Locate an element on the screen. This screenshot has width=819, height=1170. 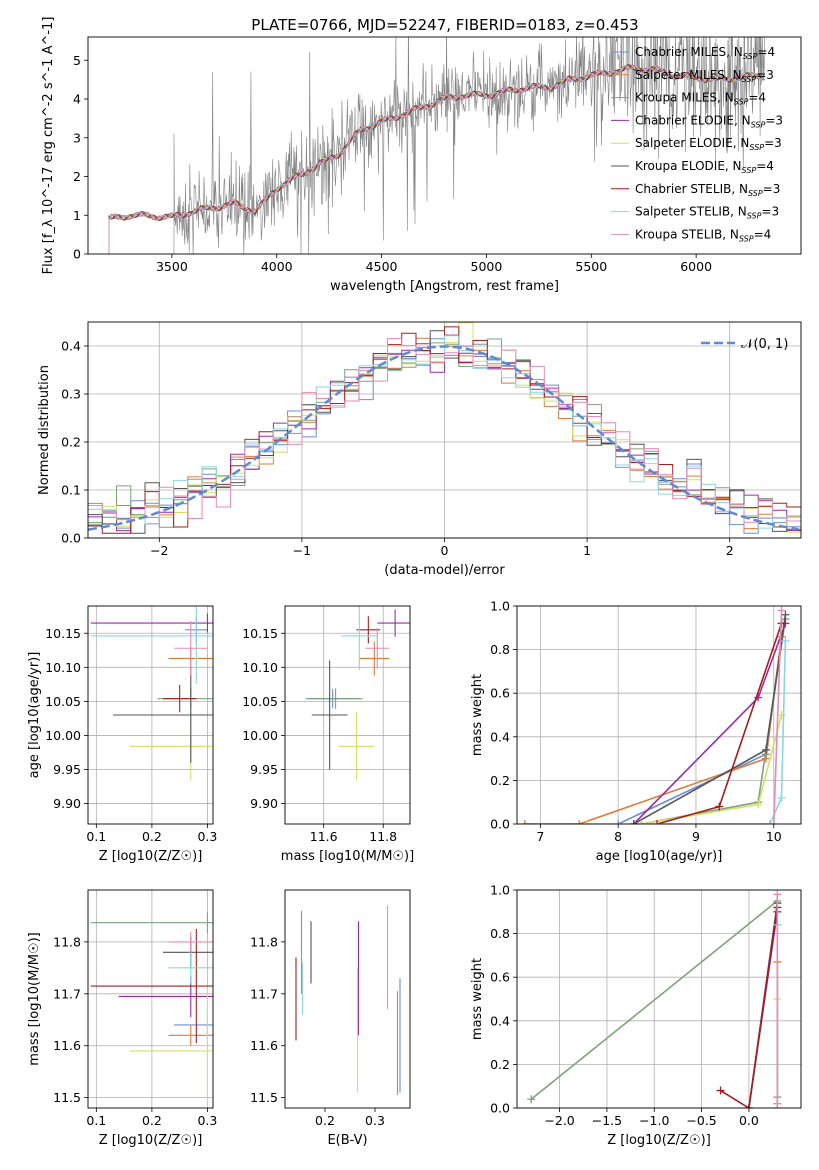
x-axis-label: Z [log10(Z/Z☉)] is located at coordinates (151, 1140).